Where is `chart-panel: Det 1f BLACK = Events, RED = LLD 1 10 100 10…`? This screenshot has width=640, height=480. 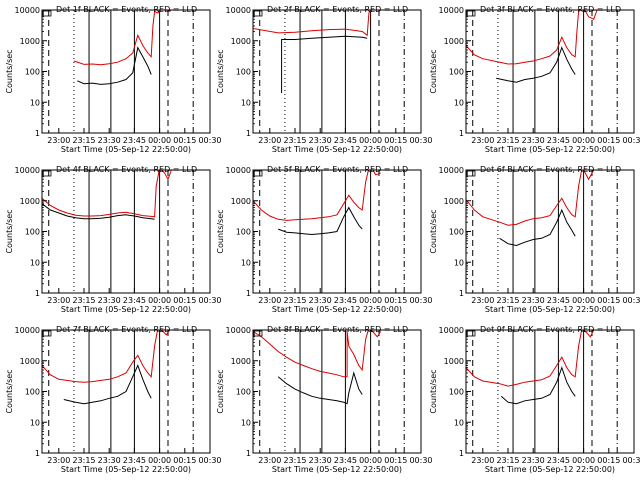
chart-panel: Det 1f BLACK = Events, RED = LLD 1 10 100 10… is located at coordinates (113, 79).